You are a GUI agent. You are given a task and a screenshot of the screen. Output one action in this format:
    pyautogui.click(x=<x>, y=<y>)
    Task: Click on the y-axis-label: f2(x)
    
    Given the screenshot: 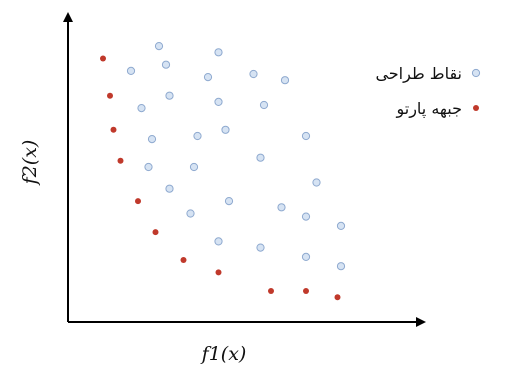 What is the action you would take?
    pyautogui.click(x=30, y=163)
    